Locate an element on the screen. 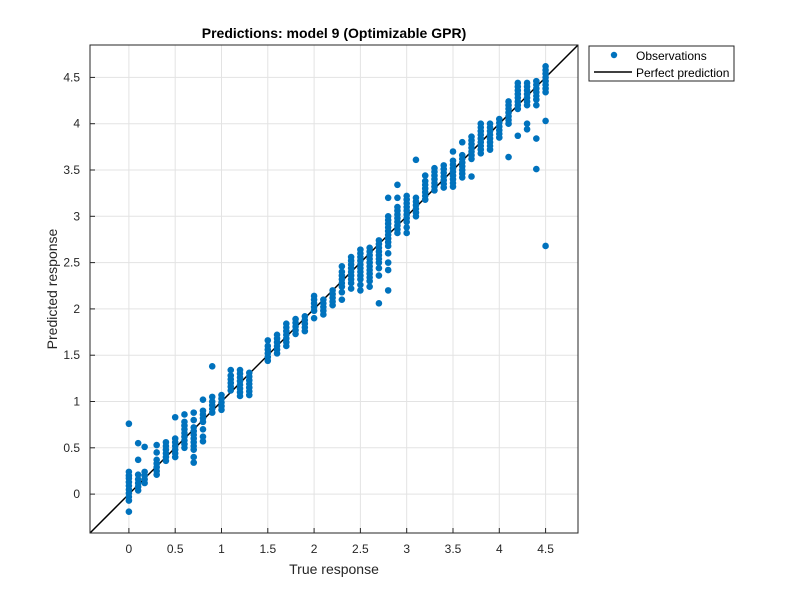 The width and height of the screenshot is (800, 605). x-ticks: 0 0.5 1 1.5 2 2.5 3 3.5 4 4.5 is located at coordinates (340, 542).